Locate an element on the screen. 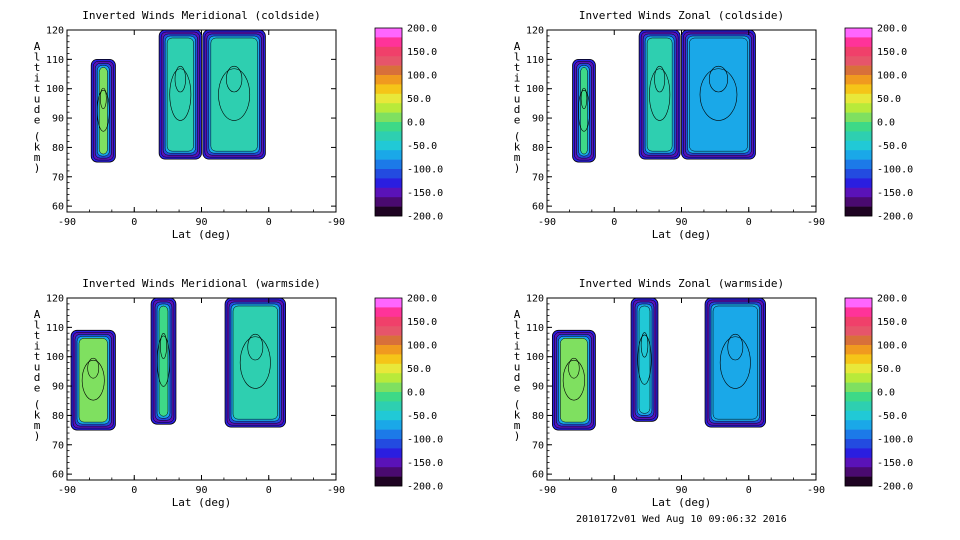  colorbar-label: 50.0 is located at coordinates (419, 369).